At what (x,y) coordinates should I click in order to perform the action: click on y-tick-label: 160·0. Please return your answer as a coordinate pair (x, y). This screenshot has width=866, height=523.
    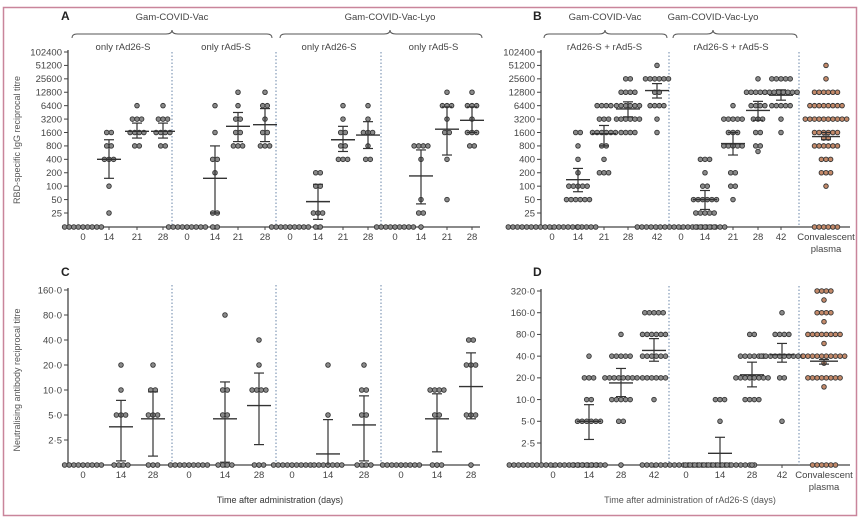
    Looking at the image, I should click on (523, 313).